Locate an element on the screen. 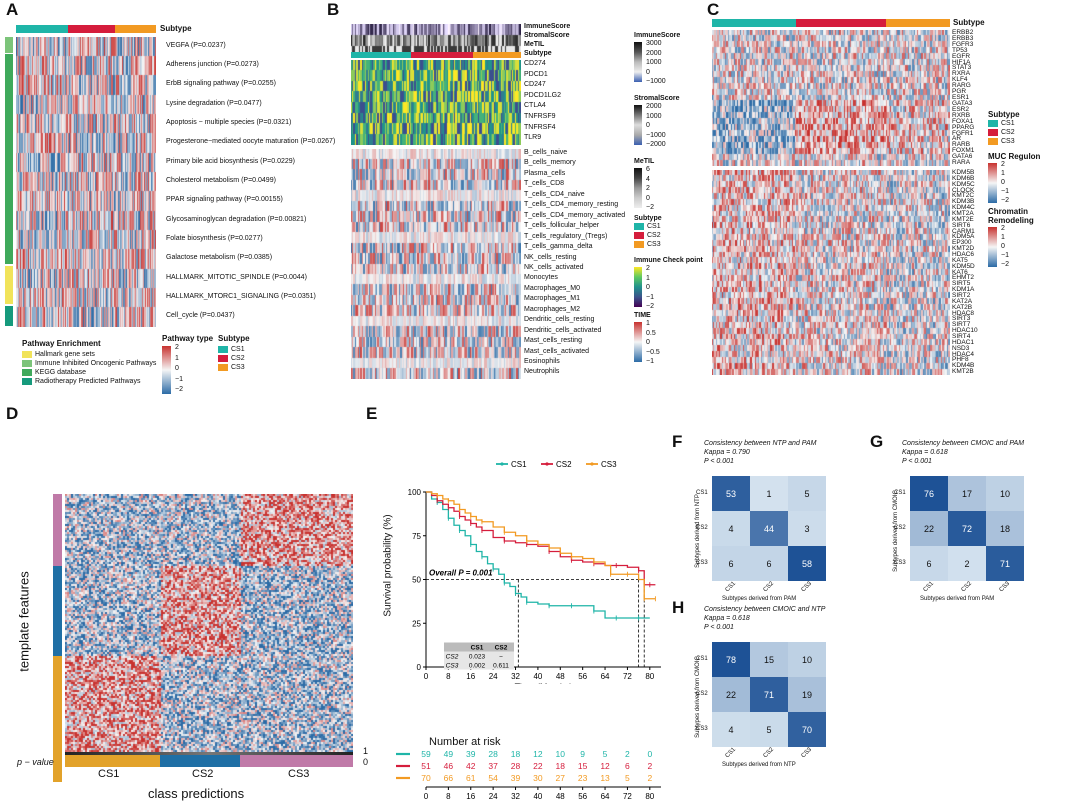  risk-title-text: Number at risk is located at coordinates (465, 742).